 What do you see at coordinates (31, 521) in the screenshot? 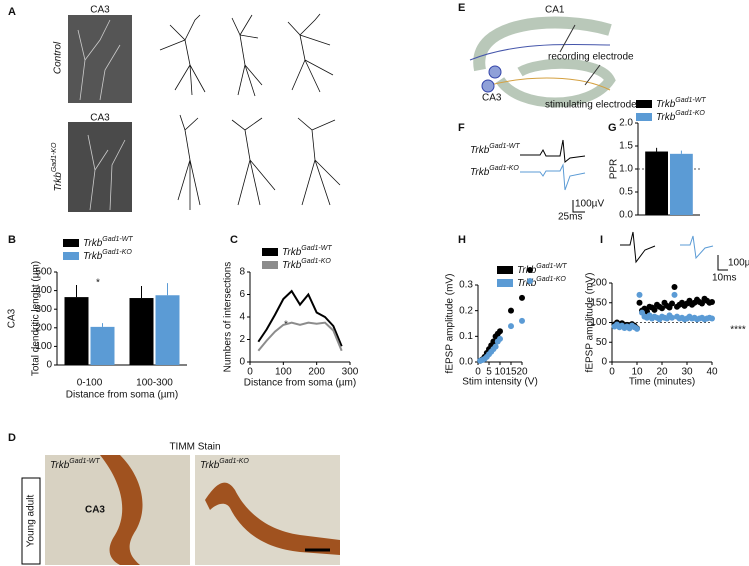
I see `label-box` at bounding box center [31, 521].